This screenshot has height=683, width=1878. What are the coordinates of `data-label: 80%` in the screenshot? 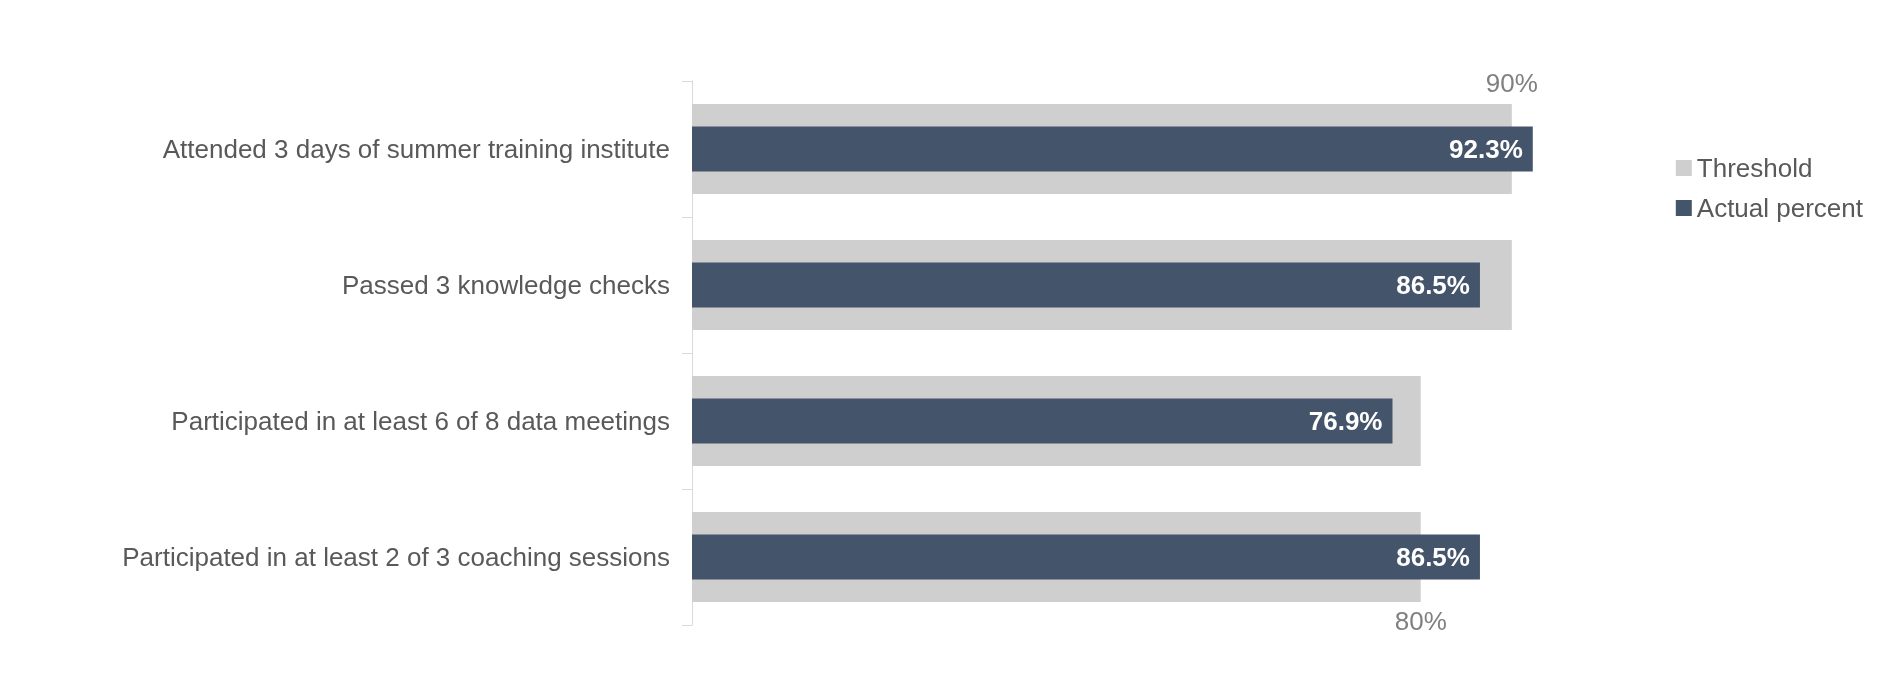 It's located at (1420, 621).